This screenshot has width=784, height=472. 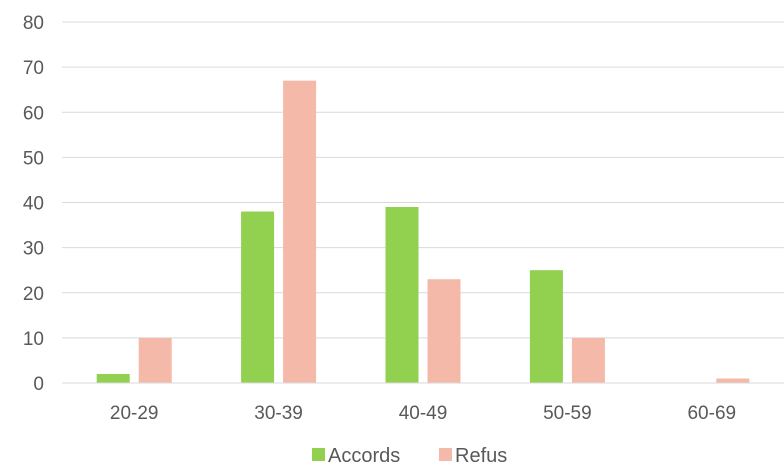 What do you see at coordinates (409, 456) in the screenshot?
I see `legend: Accords Refus` at bounding box center [409, 456].